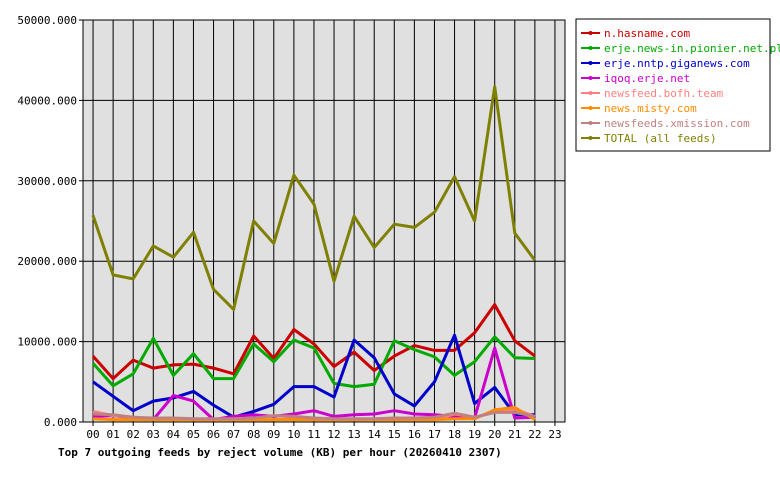 The height and width of the screenshot is (480, 780). I want to click on x-tick-label: 15, so click(394, 434).